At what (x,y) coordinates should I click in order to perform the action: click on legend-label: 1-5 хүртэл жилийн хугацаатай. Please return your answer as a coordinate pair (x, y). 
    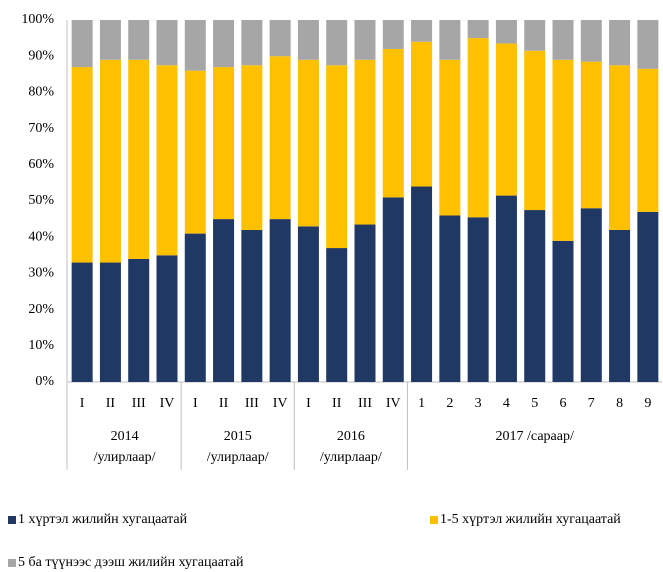
    Looking at the image, I should click on (530, 519).